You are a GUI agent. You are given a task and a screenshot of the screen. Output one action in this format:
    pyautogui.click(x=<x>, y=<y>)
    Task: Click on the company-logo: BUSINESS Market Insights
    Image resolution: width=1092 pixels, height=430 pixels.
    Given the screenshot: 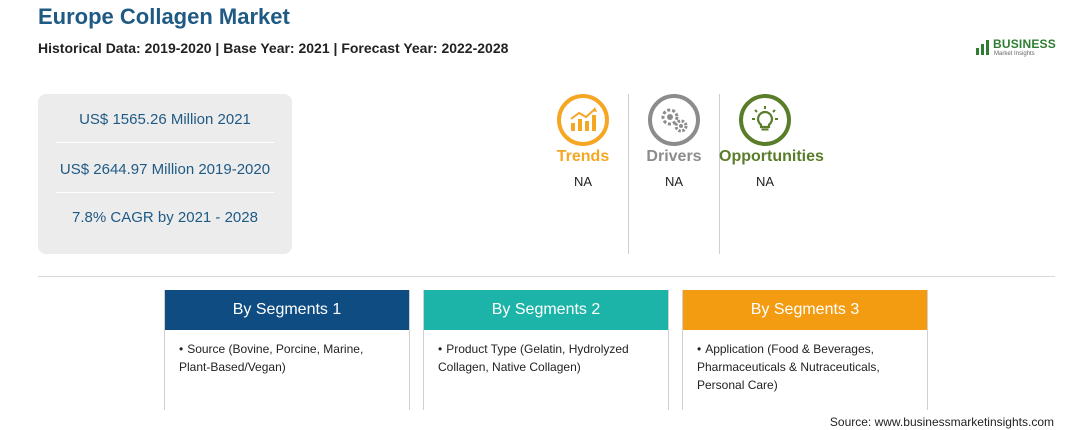 What is the action you would take?
    pyautogui.click(x=1015, y=48)
    